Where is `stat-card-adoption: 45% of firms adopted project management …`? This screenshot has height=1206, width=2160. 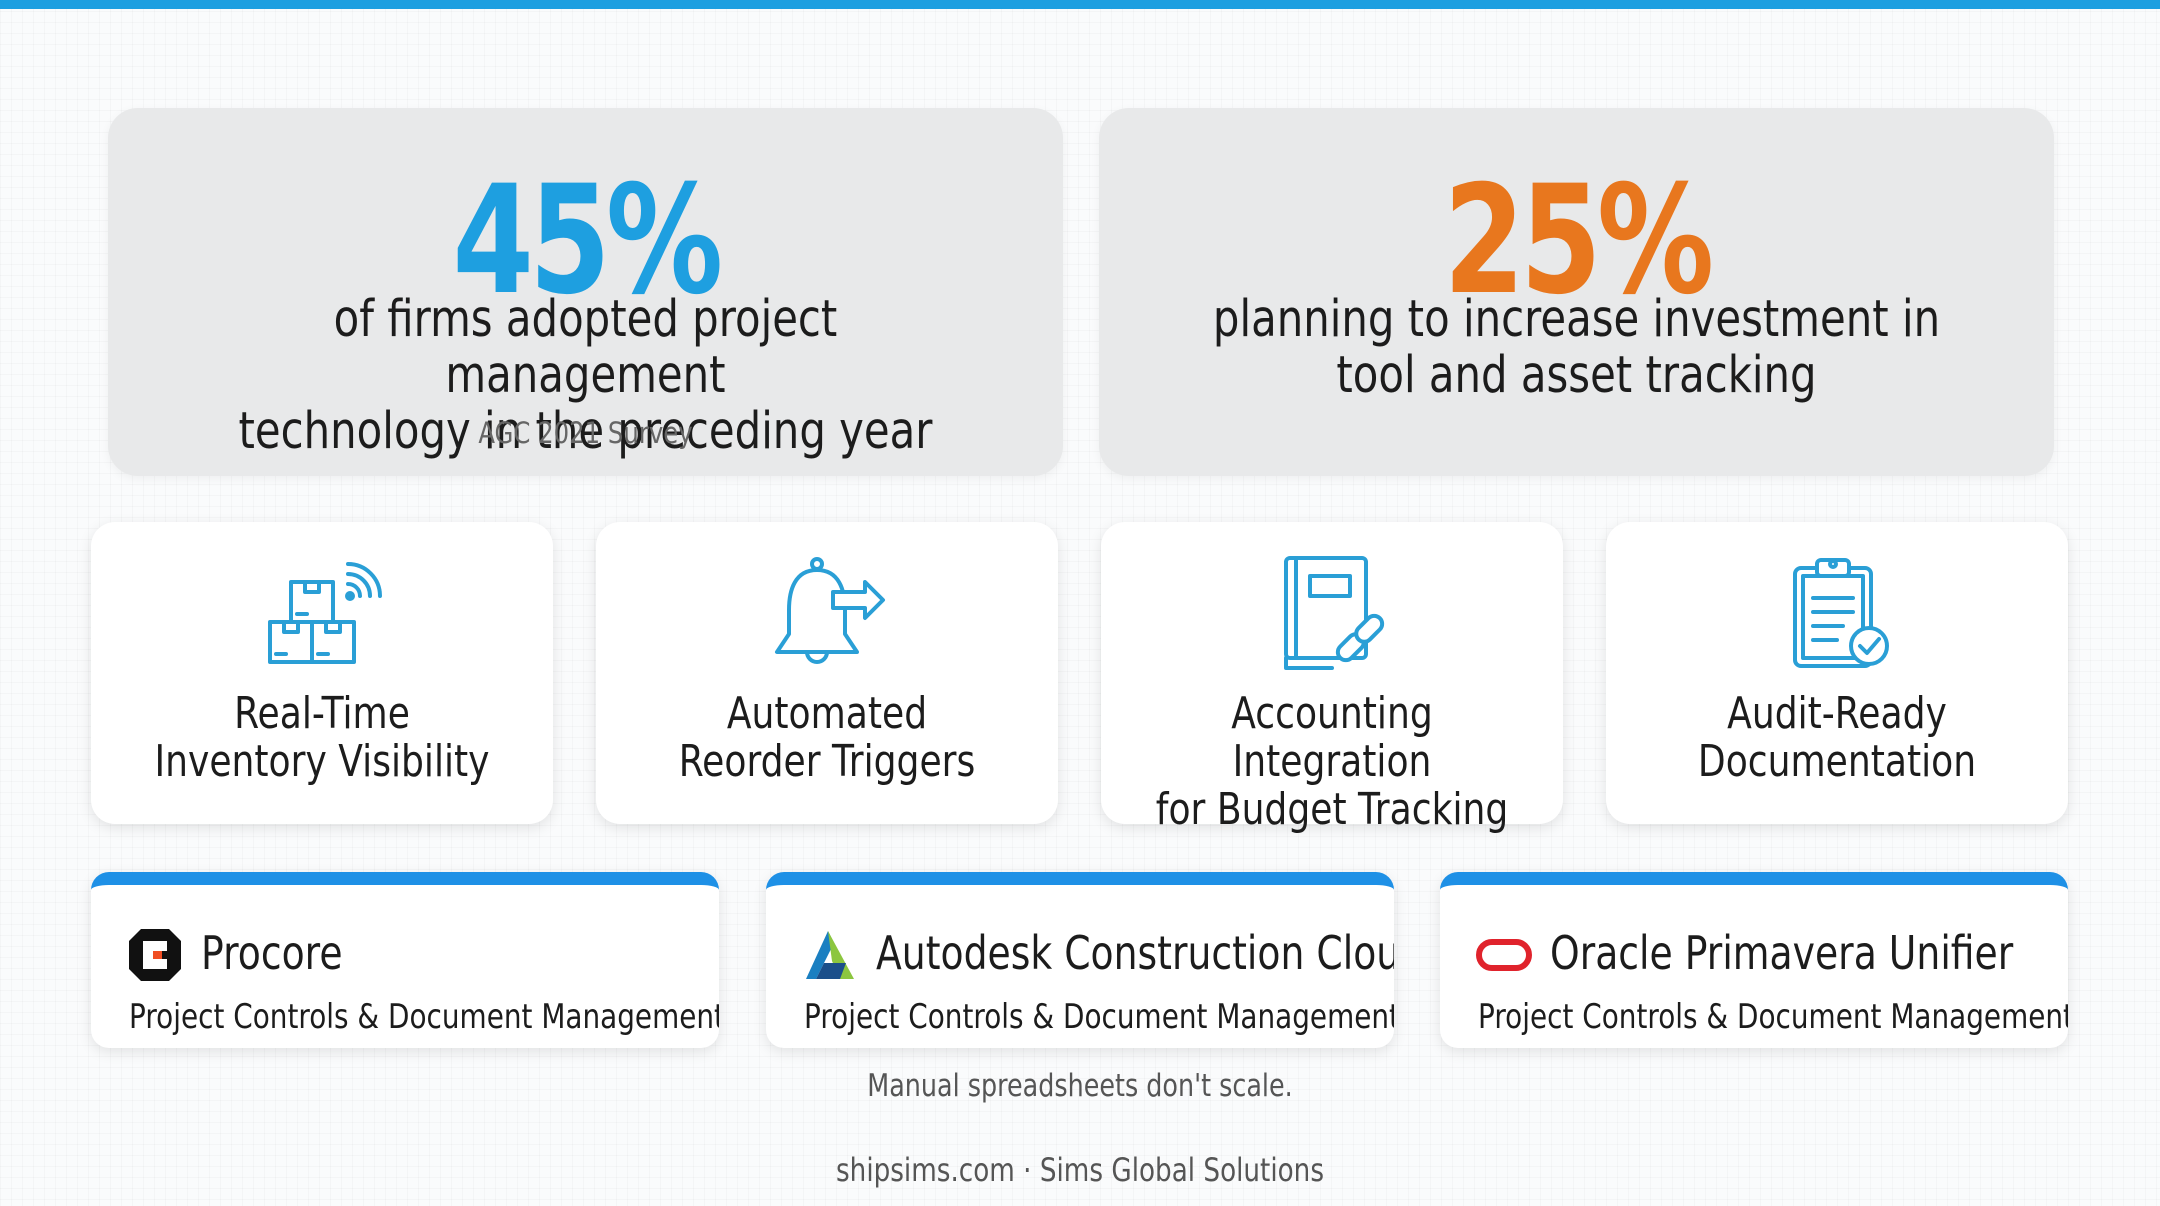 stat-card-adoption: 45% of firms adopted project management … is located at coordinates (585, 292).